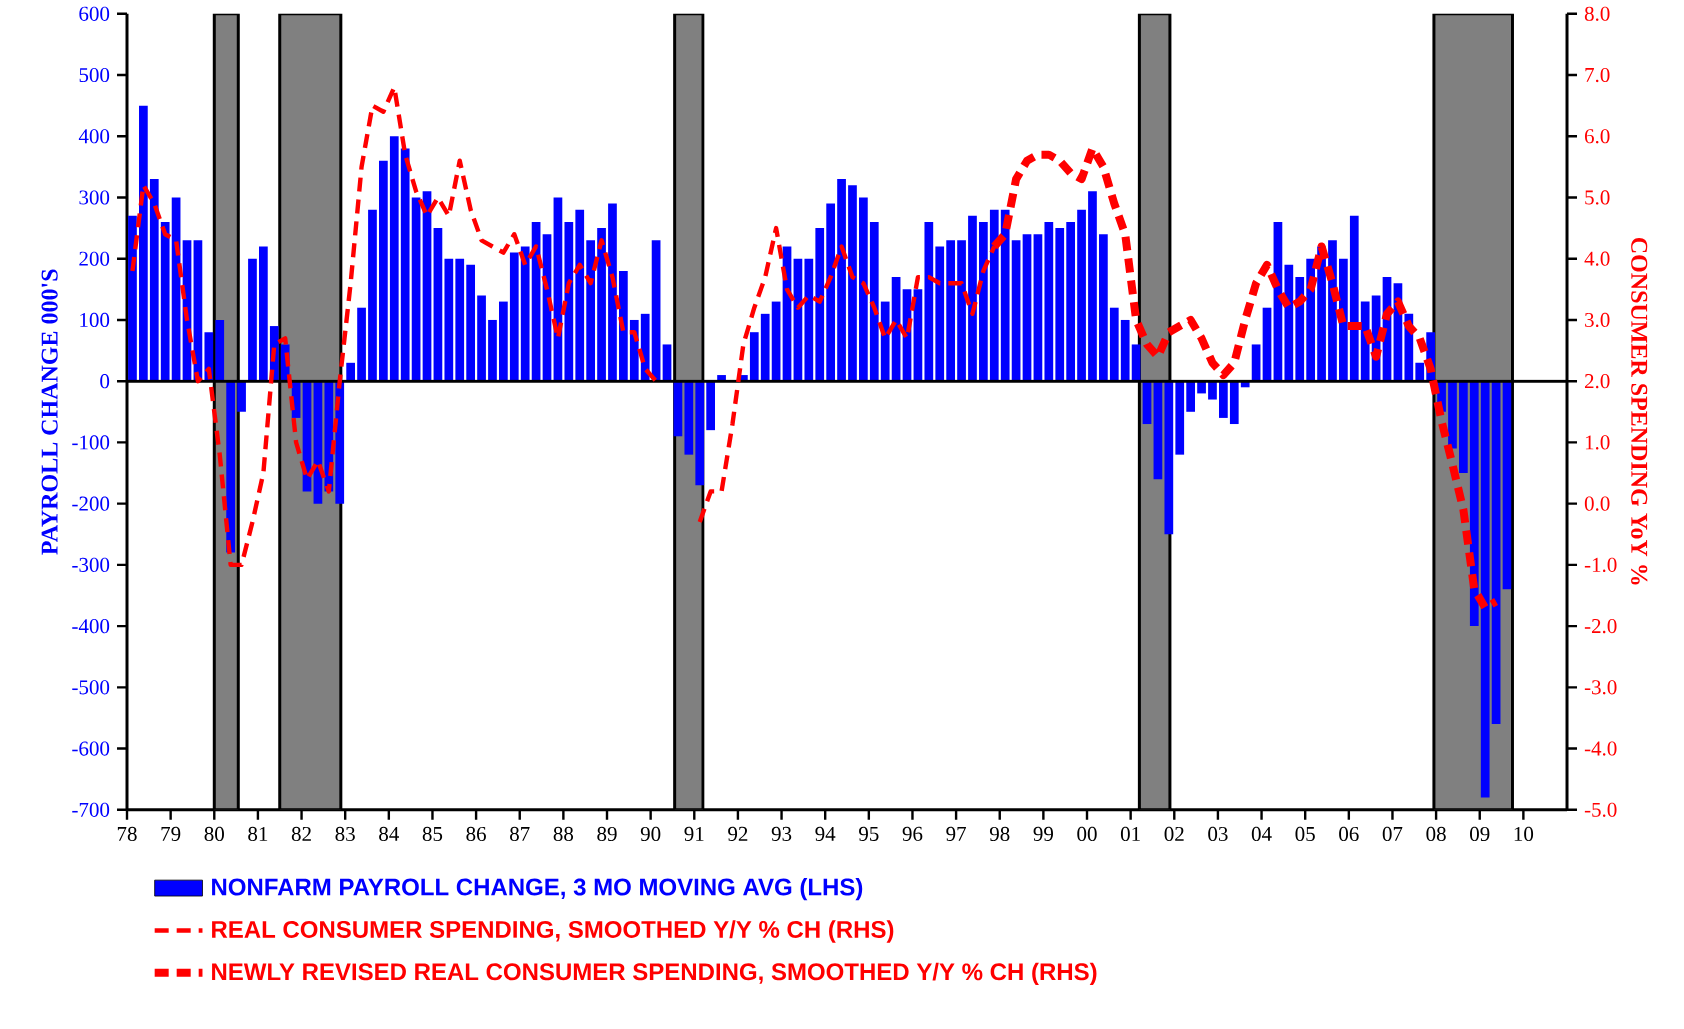  Describe the element at coordinates (1597, 14) in the screenshot. I see `y2-tick-label: 8.0` at that location.